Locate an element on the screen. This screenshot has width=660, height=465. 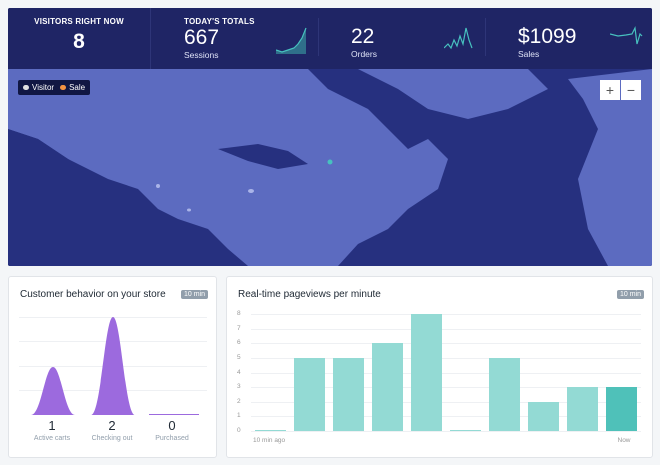
pageviews-title: Real-time pageviews per minute is located at coordinates (309, 294).